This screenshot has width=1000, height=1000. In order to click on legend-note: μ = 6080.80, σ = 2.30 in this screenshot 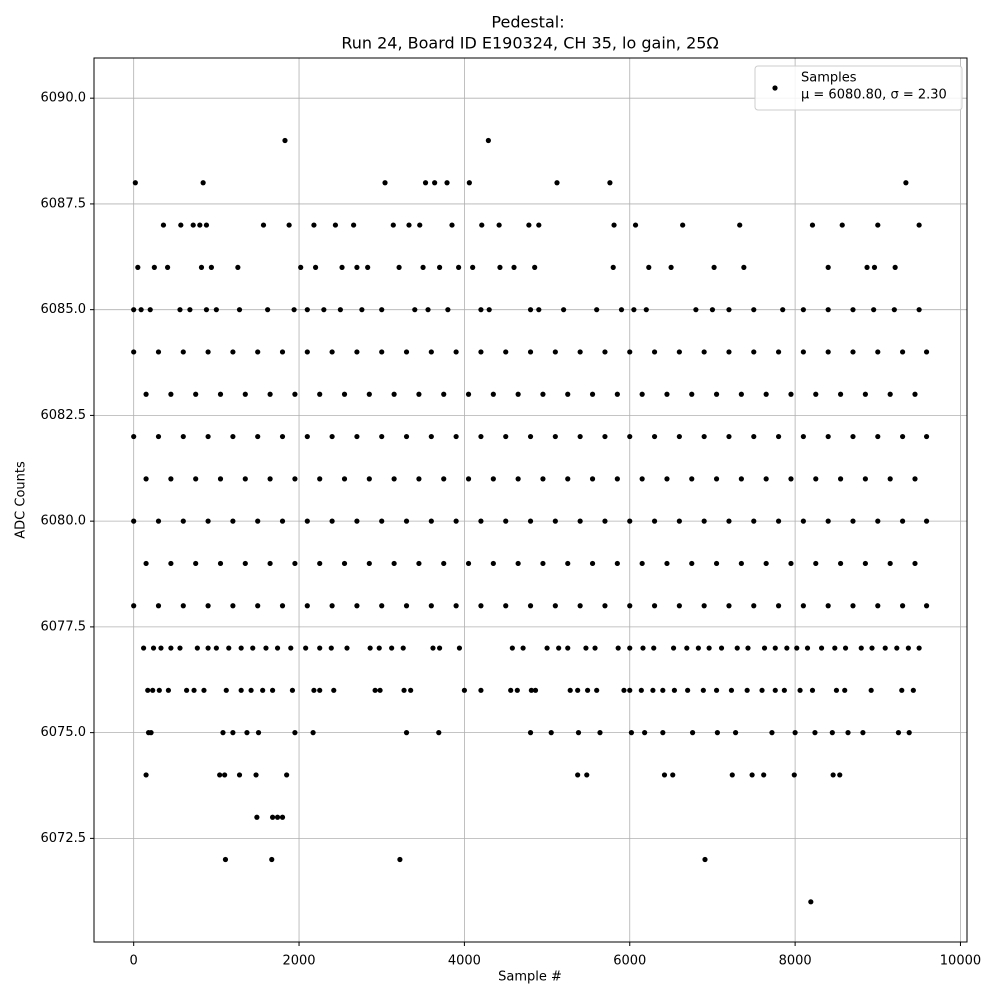, I will do `click(874, 95)`.